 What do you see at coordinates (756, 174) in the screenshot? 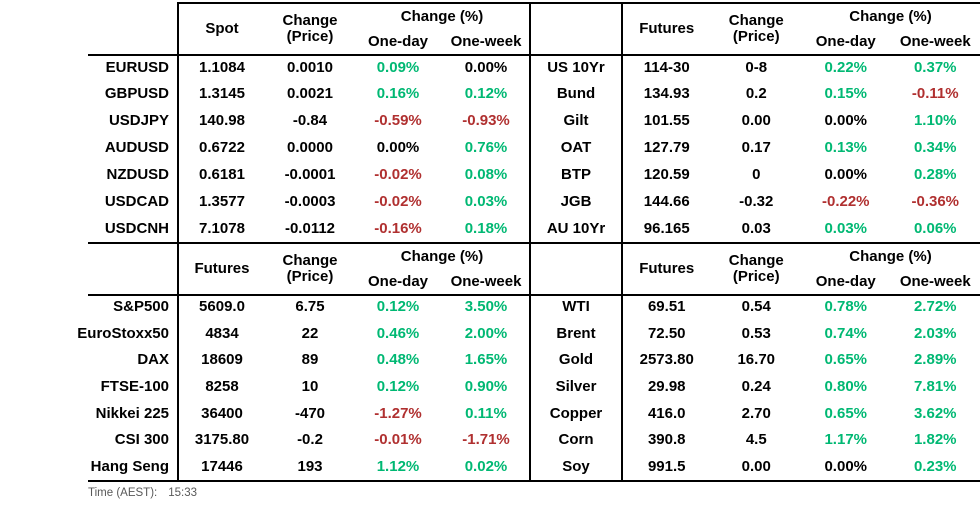
I see `bonds-change-cell: 0` at bounding box center [756, 174].